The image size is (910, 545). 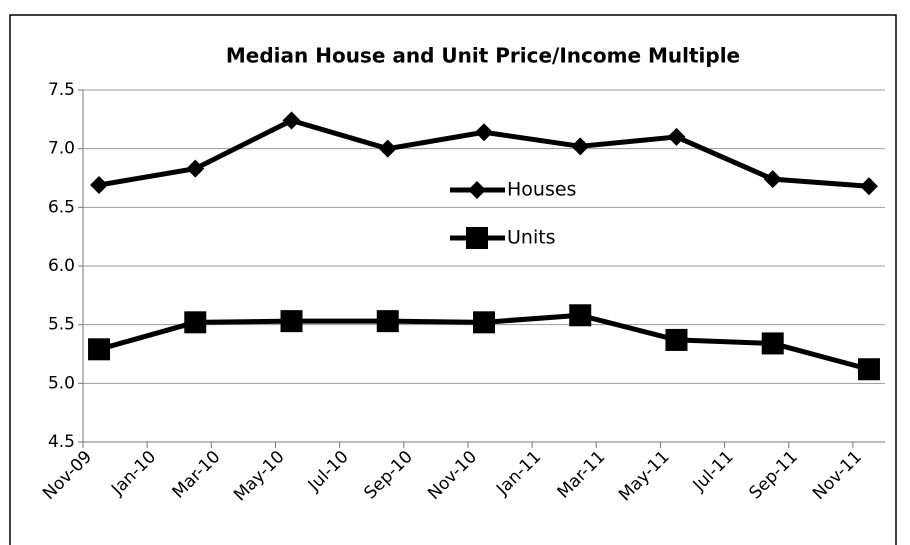 What do you see at coordinates (61, 149) in the screenshot?
I see `y-tick-label: 7.0` at bounding box center [61, 149].